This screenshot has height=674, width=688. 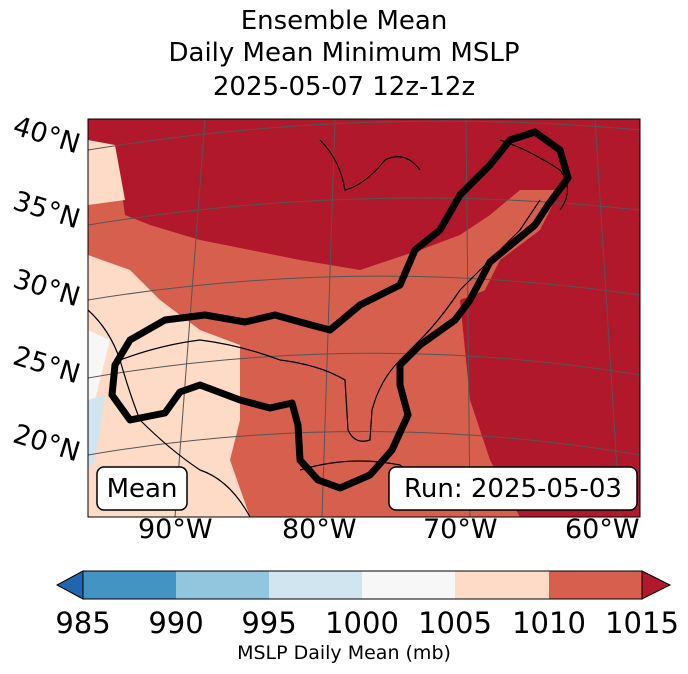 I want to click on field-1000-1005-sw, so click(x=169, y=386).